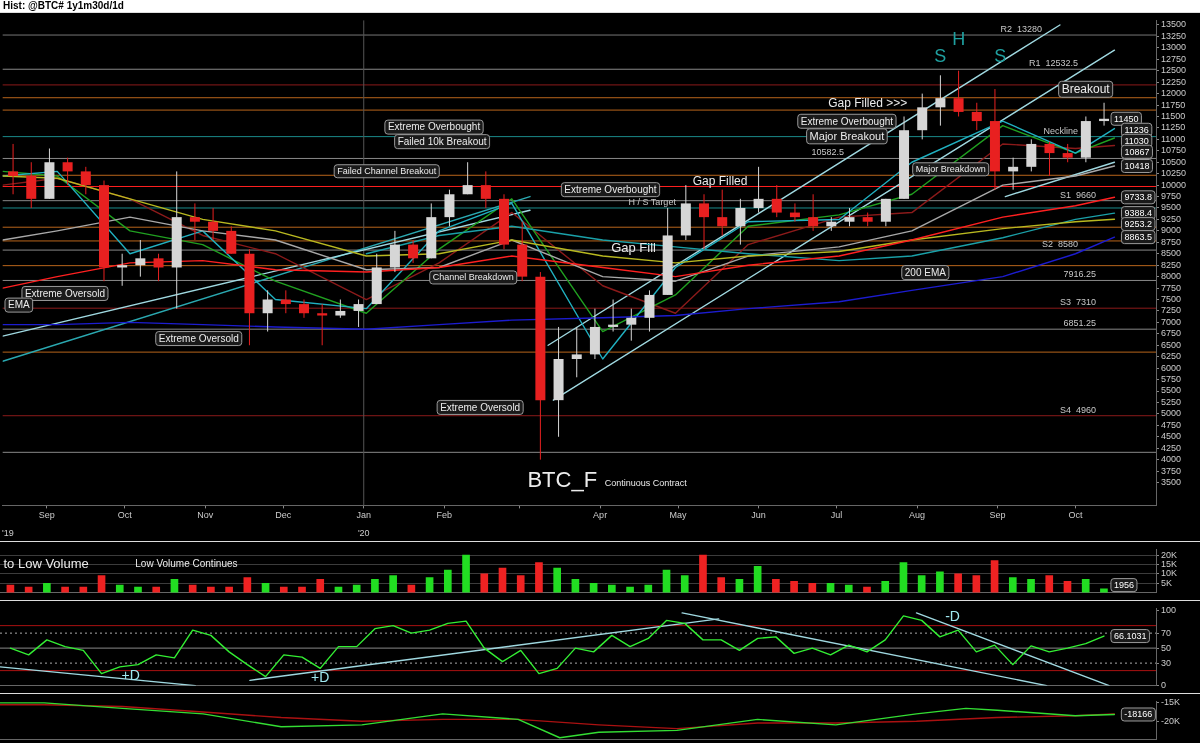  I want to click on y-tick-label: -20K, so click(1171, 720).